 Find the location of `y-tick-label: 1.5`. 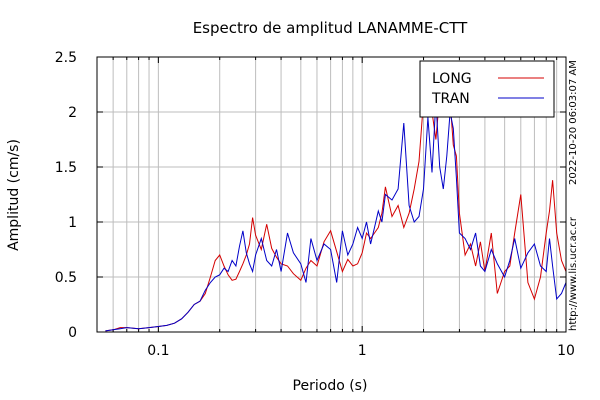

y-tick-label: 1.5 is located at coordinates (66, 168).